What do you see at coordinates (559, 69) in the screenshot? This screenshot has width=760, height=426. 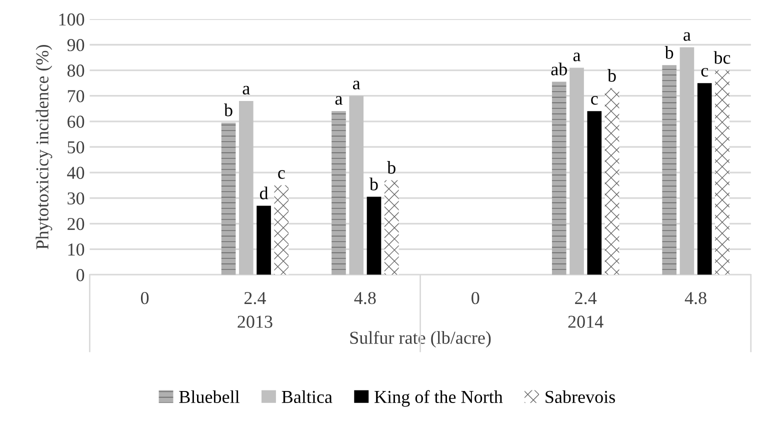 I see `data-label: ab` at bounding box center [559, 69].